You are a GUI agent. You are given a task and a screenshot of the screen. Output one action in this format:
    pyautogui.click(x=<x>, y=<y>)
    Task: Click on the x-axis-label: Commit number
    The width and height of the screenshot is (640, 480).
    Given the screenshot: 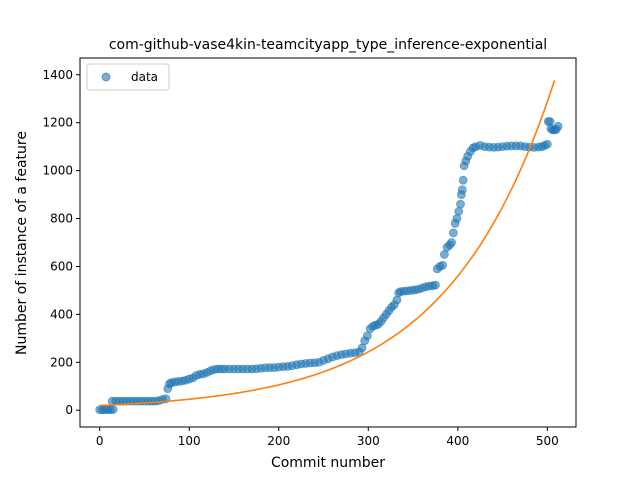 What is the action you would take?
    pyautogui.click(x=328, y=463)
    